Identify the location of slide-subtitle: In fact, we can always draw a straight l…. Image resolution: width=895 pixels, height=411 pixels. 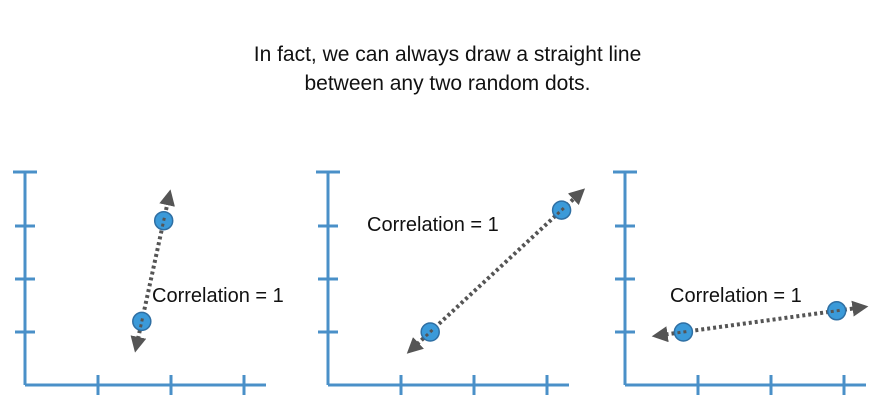
(447, 69).